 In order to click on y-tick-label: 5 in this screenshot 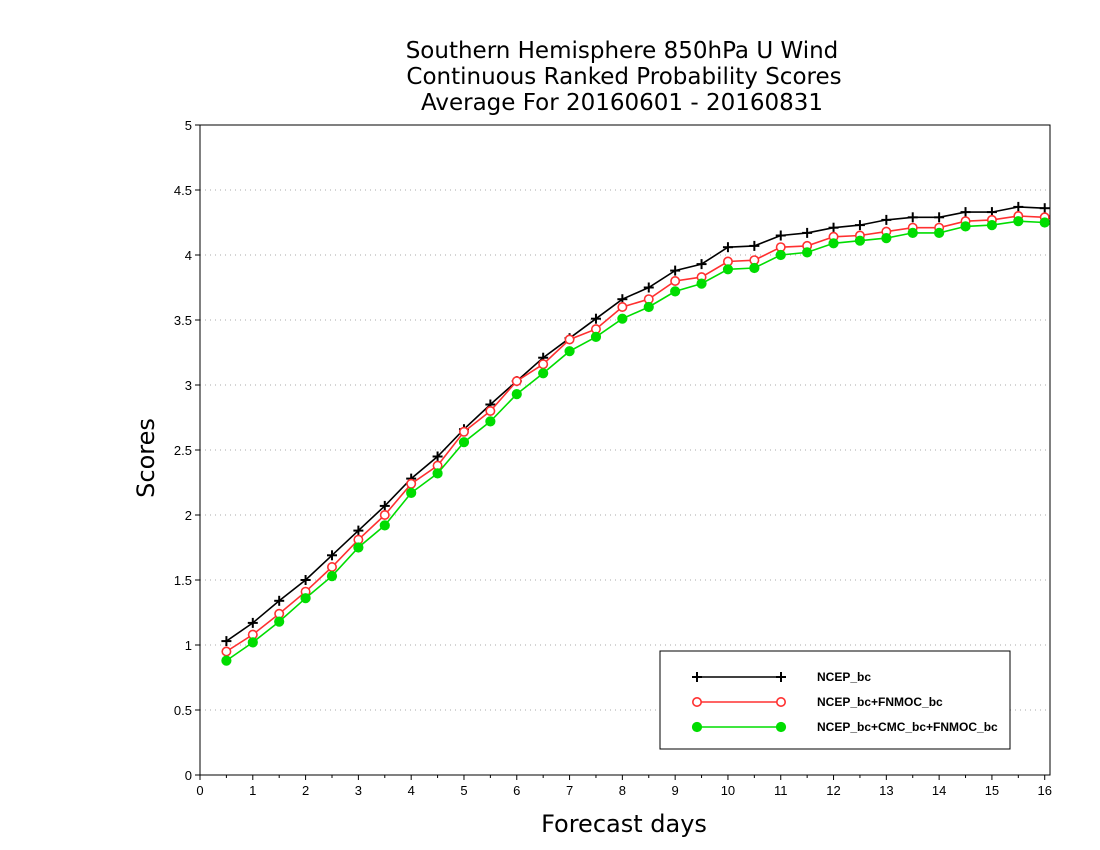, I will do `click(188, 125)`.